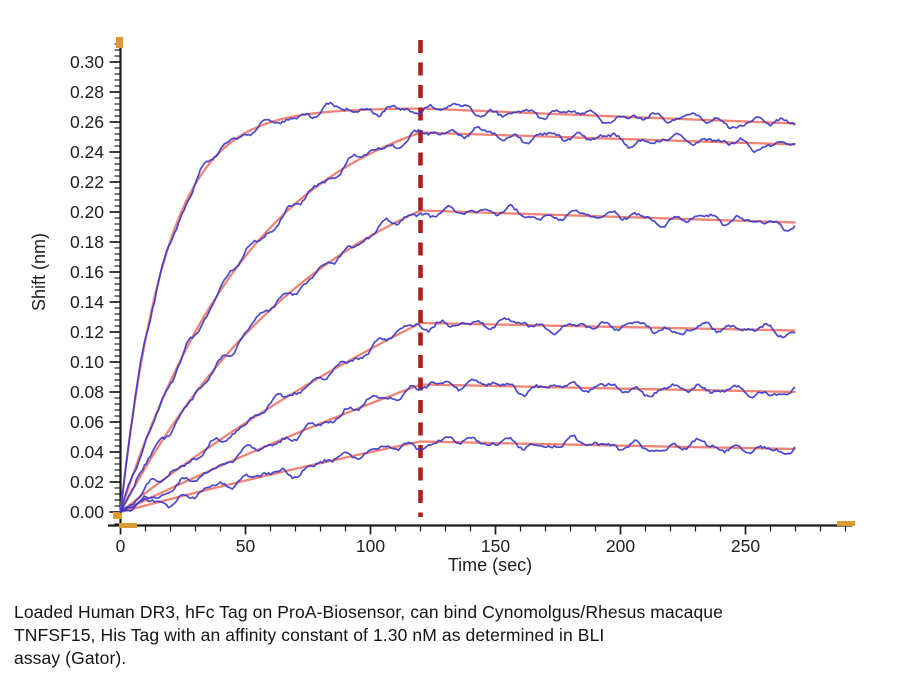  Describe the element at coordinates (119, 42) in the screenshot. I see `y-axis-upper-limit-mark` at that location.